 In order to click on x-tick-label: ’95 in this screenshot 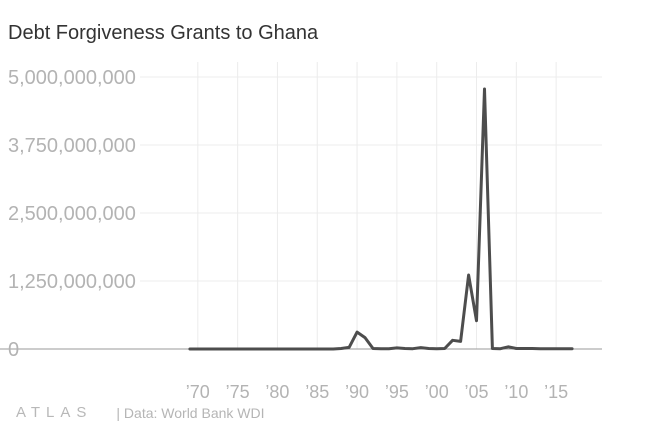, I will do `click(397, 392)`.